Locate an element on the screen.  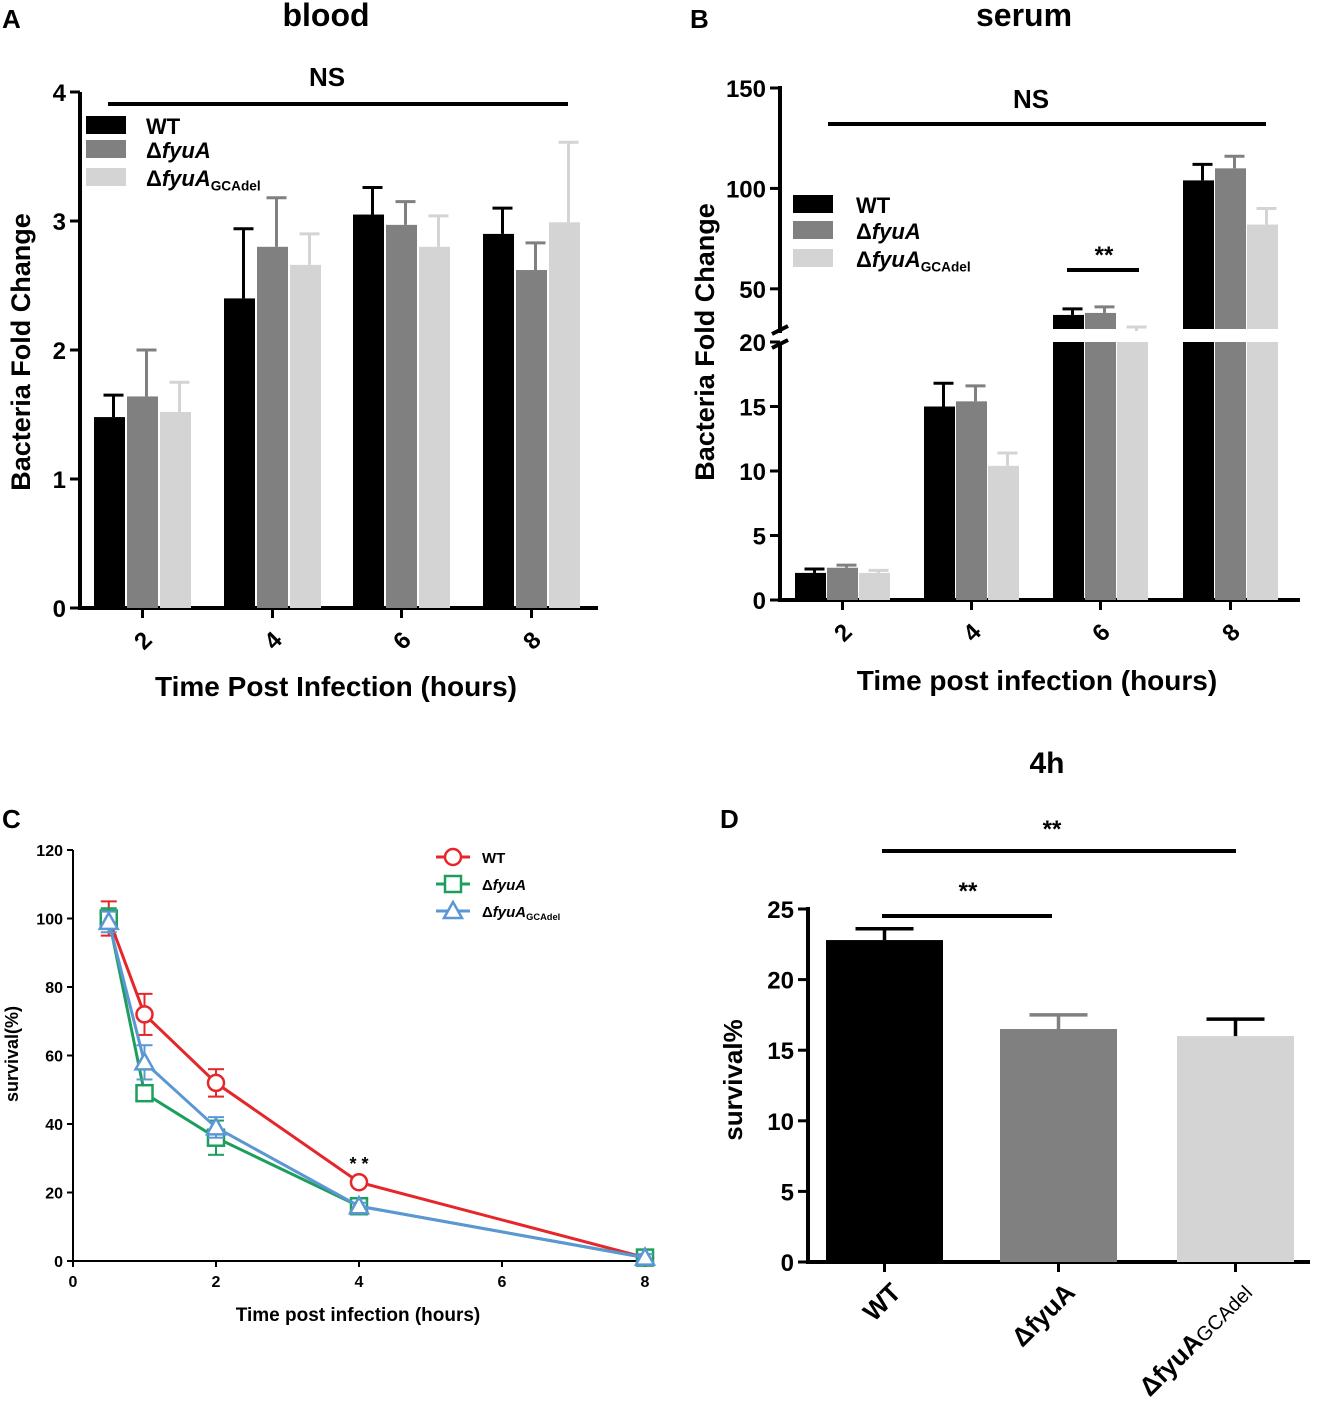
y-tick-label: 150 is located at coordinates (746, 89).